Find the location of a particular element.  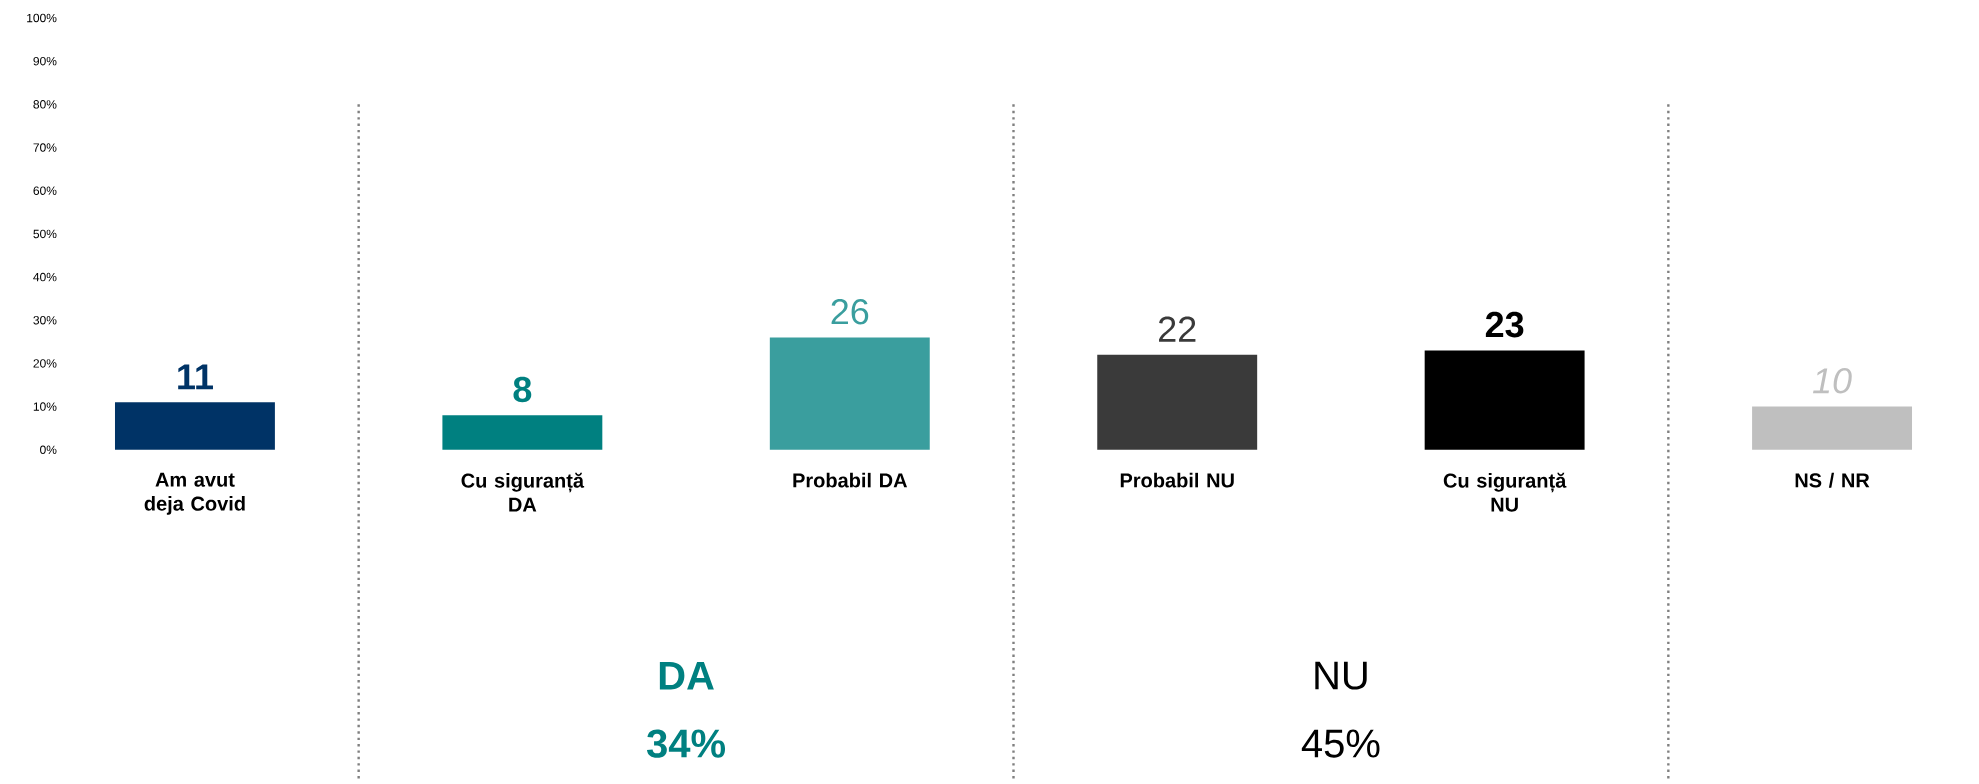

y-tick-label: 50% is located at coordinates (45, 234).